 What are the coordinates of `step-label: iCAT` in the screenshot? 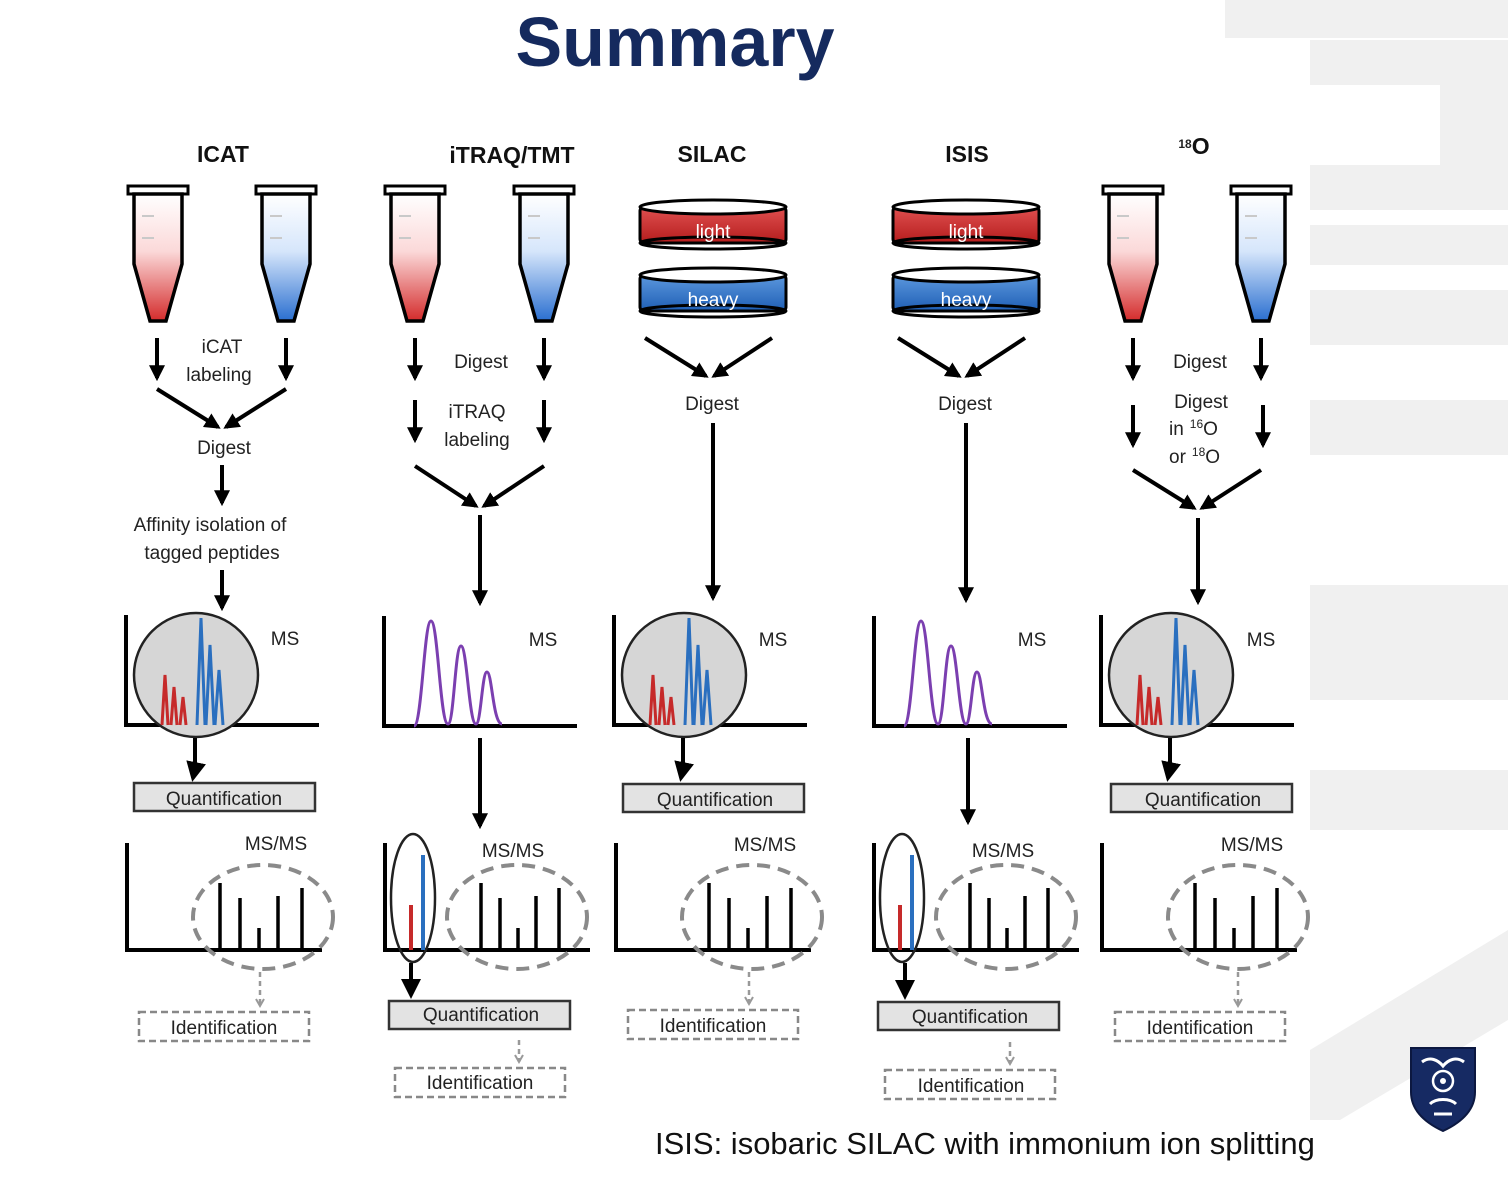 It's located at (222, 347).